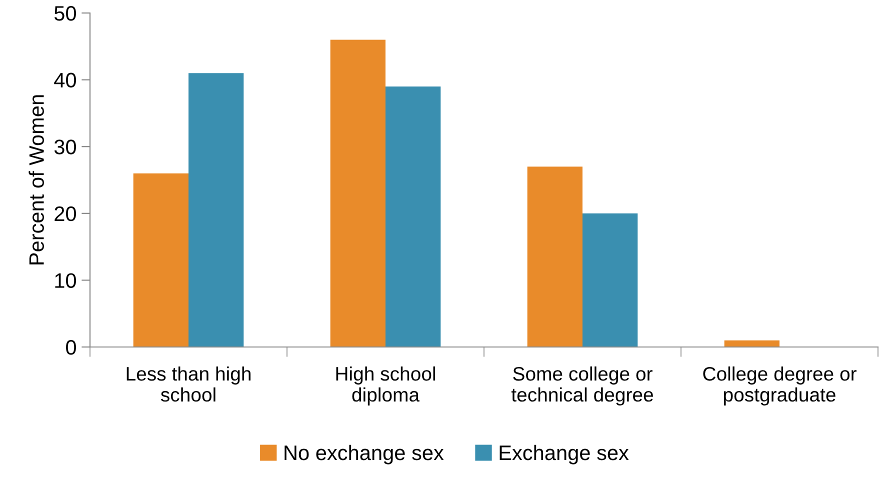  I want to click on x-tick-label: Some college or technical degree, so click(582, 386).